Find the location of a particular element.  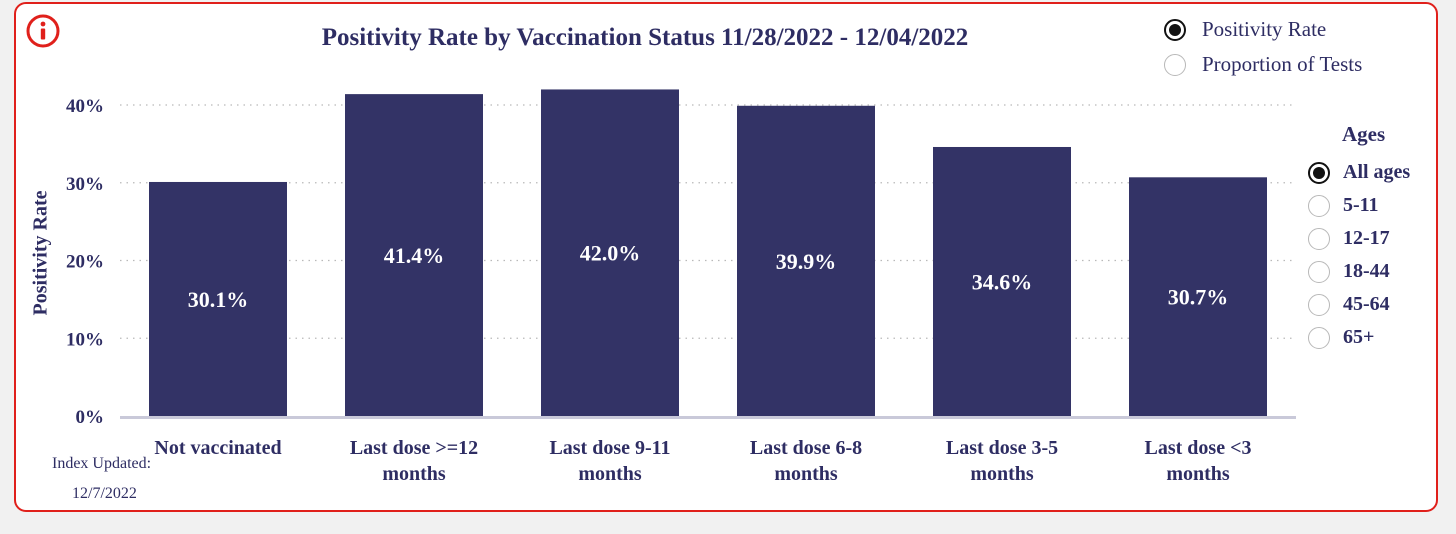

measure-option-label: Proportion of Tests is located at coordinates (1282, 64).